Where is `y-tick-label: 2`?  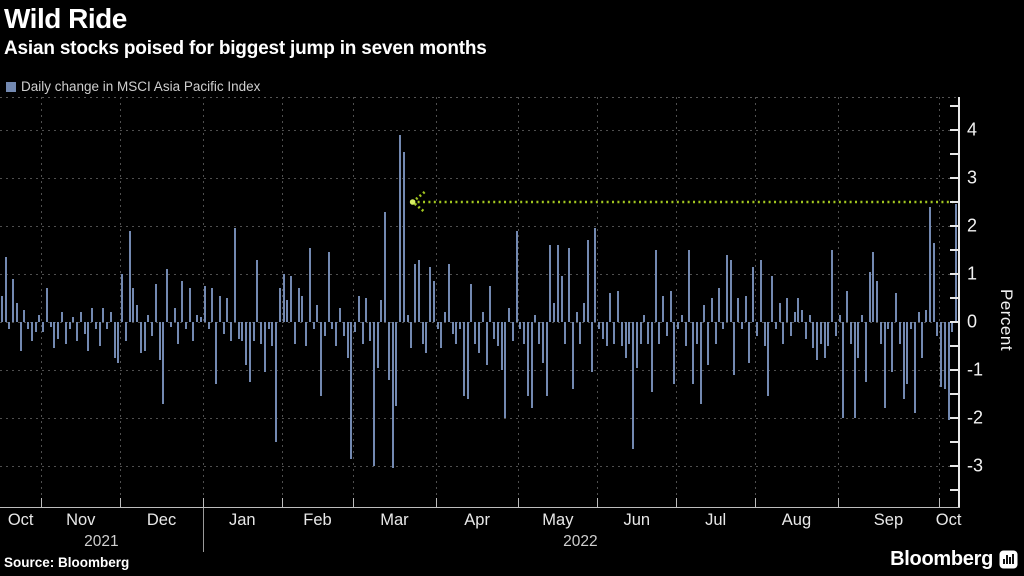
y-tick-label: 2 is located at coordinates (972, 225).